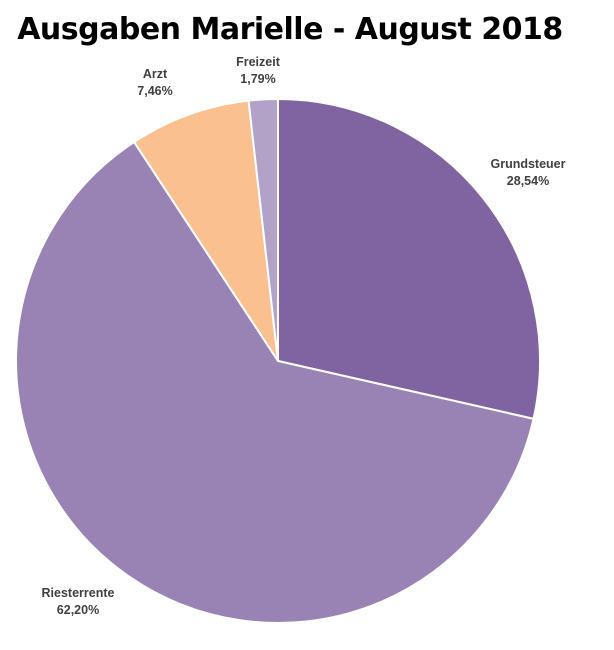 This screenshot has width=614, height=650. I want to click on data-label-value: 1,79%, so click(257, 79).